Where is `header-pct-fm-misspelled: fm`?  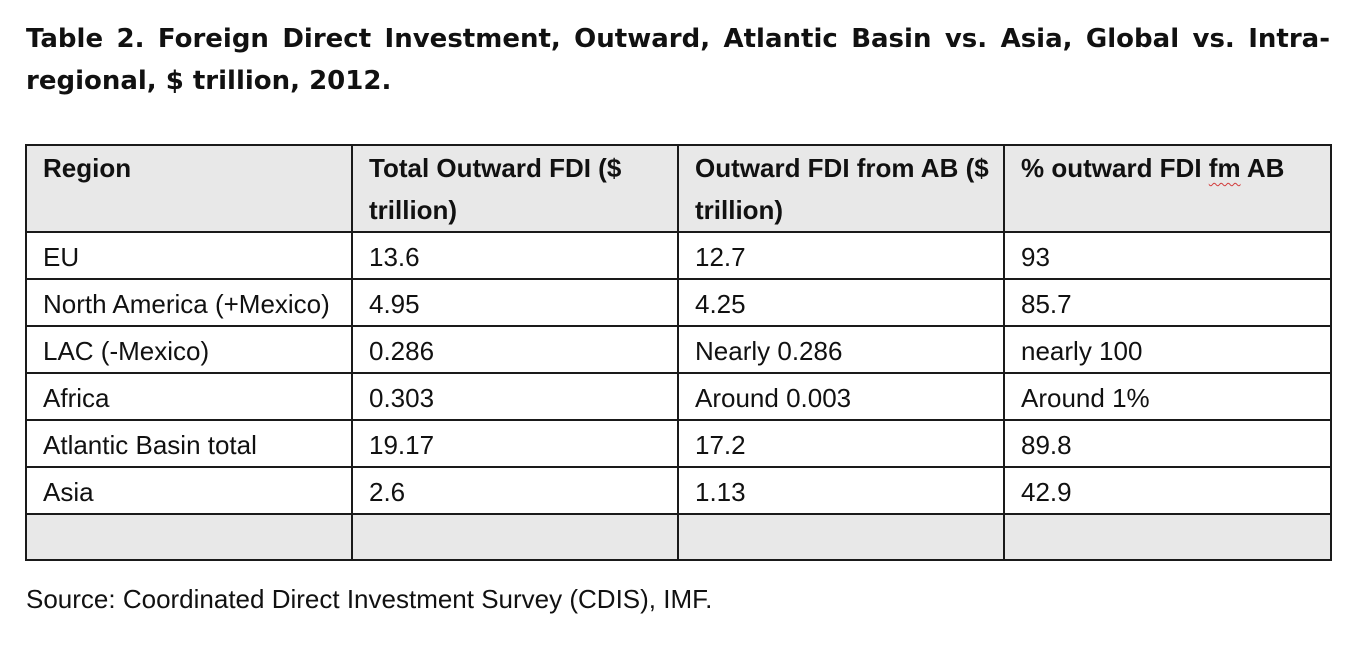
header-pct-fm-misspelled: fm is located at coordinates (1224, 168).